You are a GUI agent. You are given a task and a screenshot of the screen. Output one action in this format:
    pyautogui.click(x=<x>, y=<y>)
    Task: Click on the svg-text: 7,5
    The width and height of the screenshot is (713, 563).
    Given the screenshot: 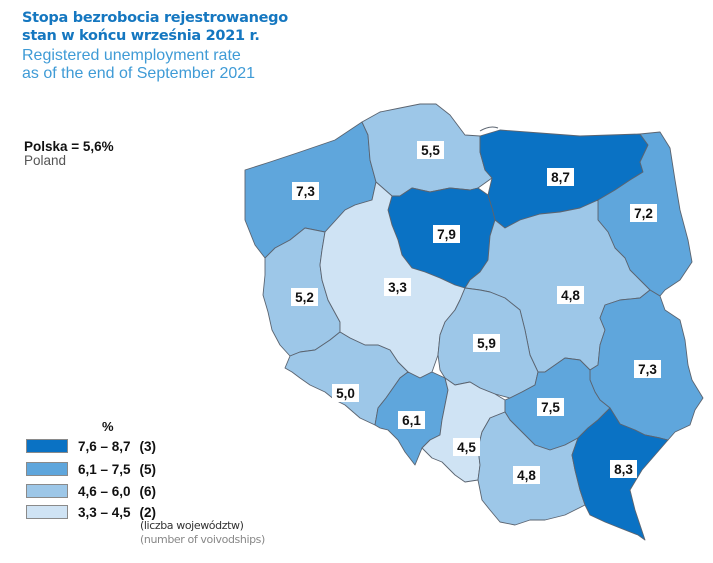 What is the action you would take?
    pyautogui.click(x=550, y=407)
    